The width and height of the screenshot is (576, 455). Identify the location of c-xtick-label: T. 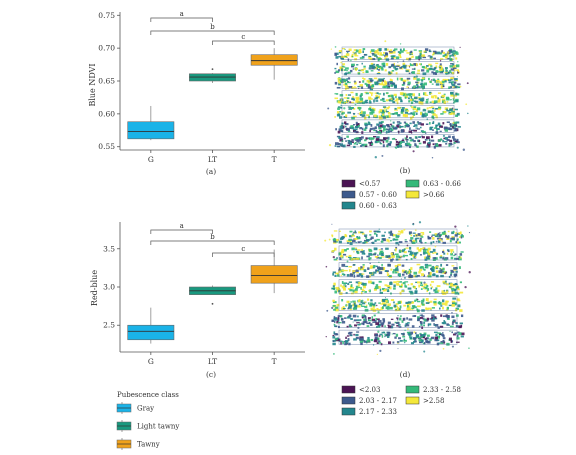
(274, 361).